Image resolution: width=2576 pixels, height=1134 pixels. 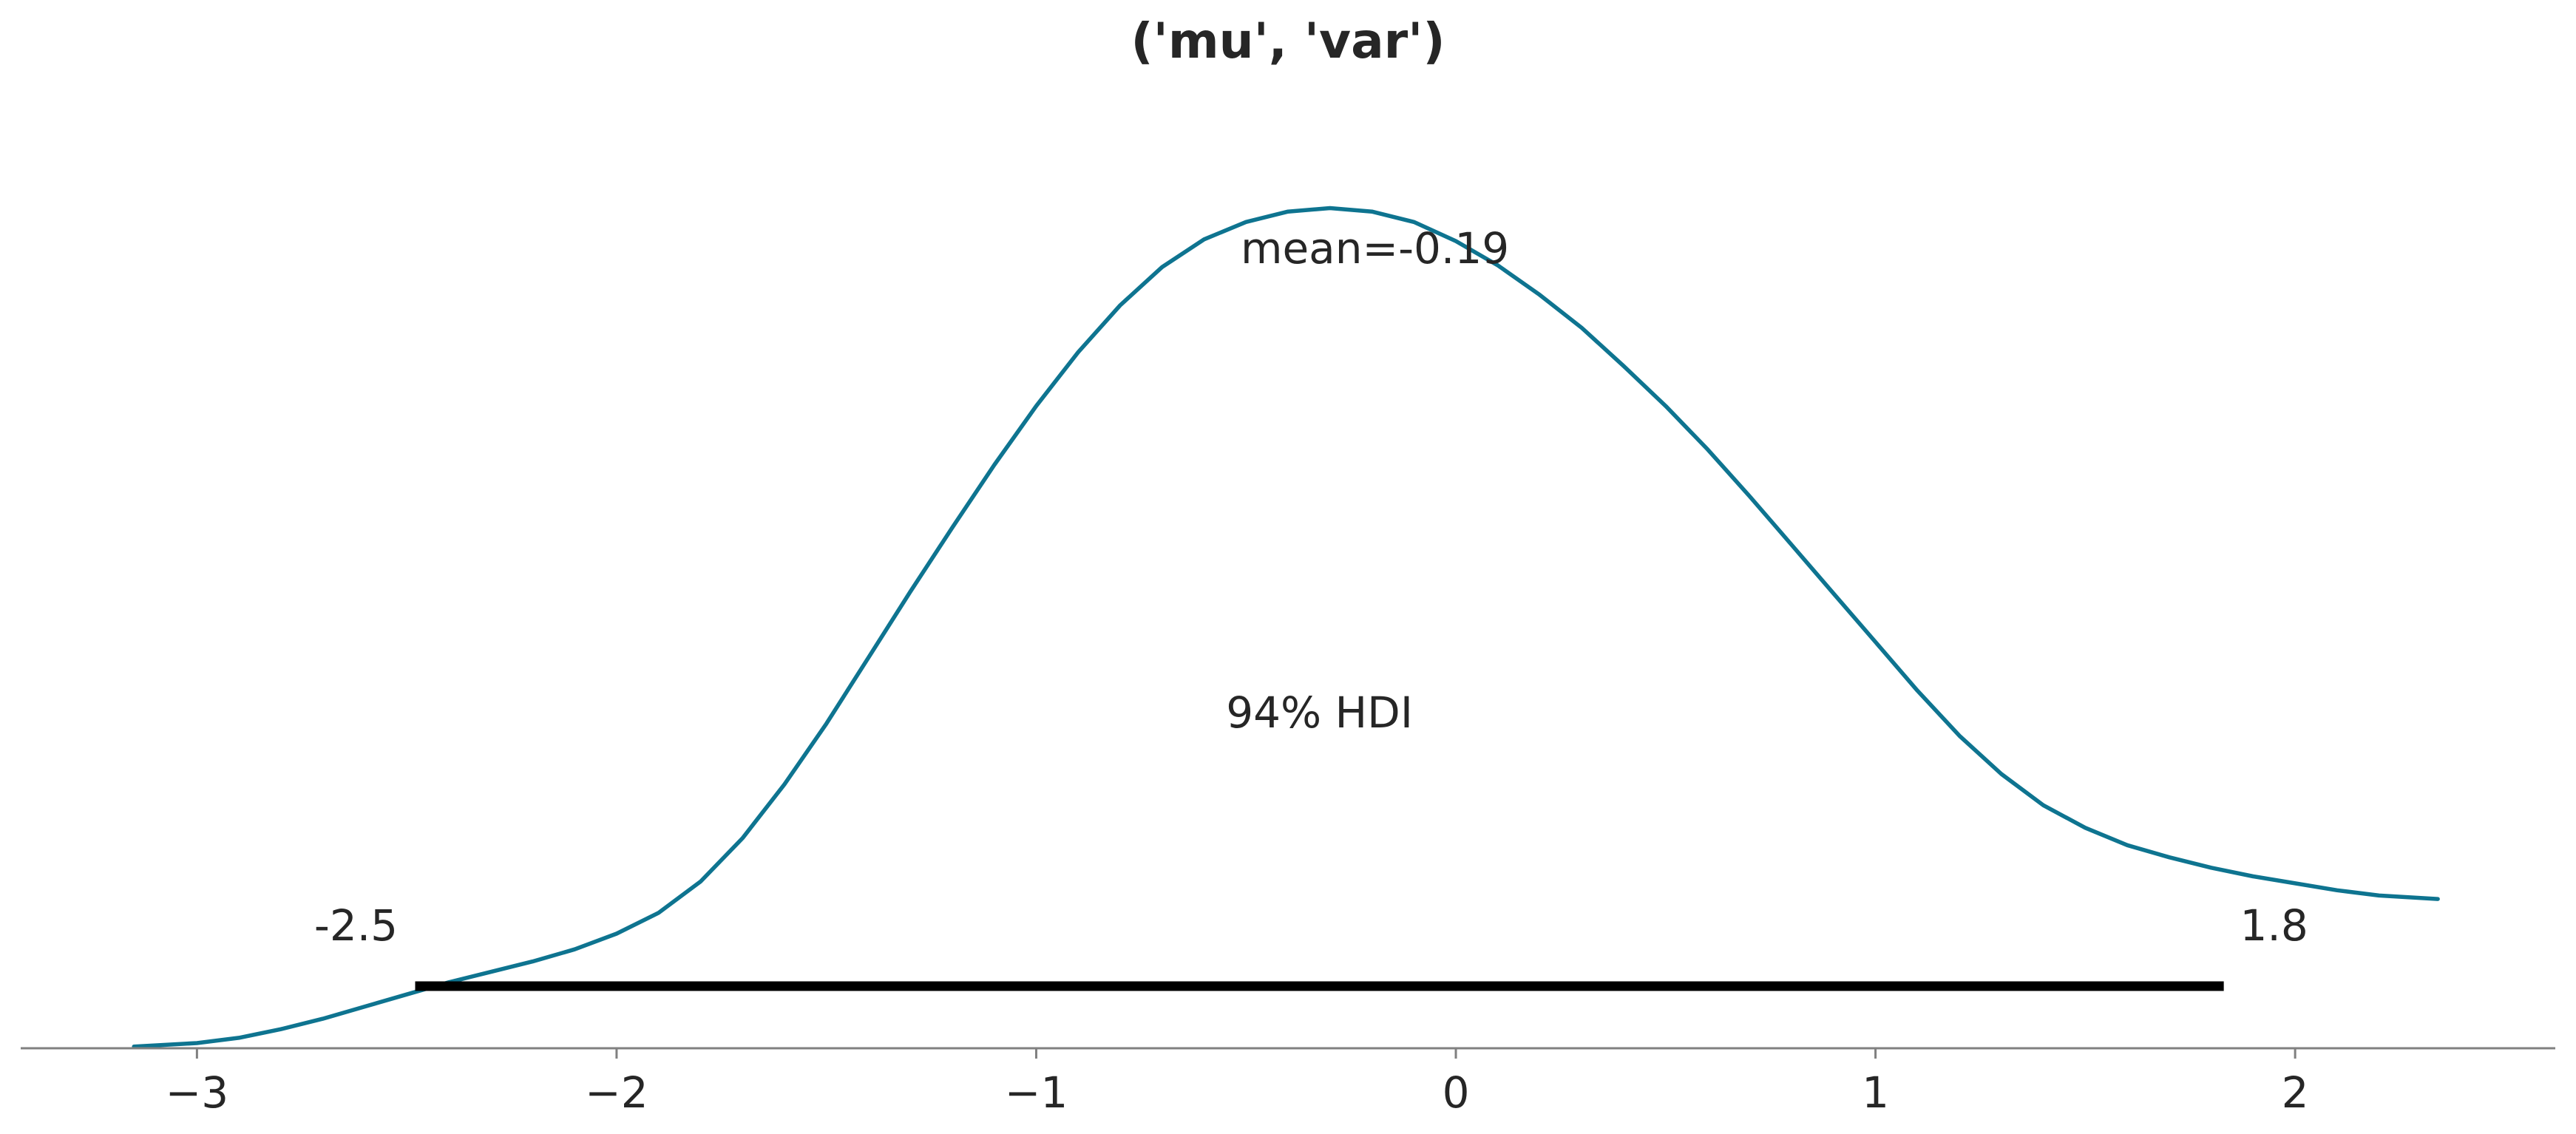 I want to click on hdi-low-label: -2.5, so click(x=356, y=925).